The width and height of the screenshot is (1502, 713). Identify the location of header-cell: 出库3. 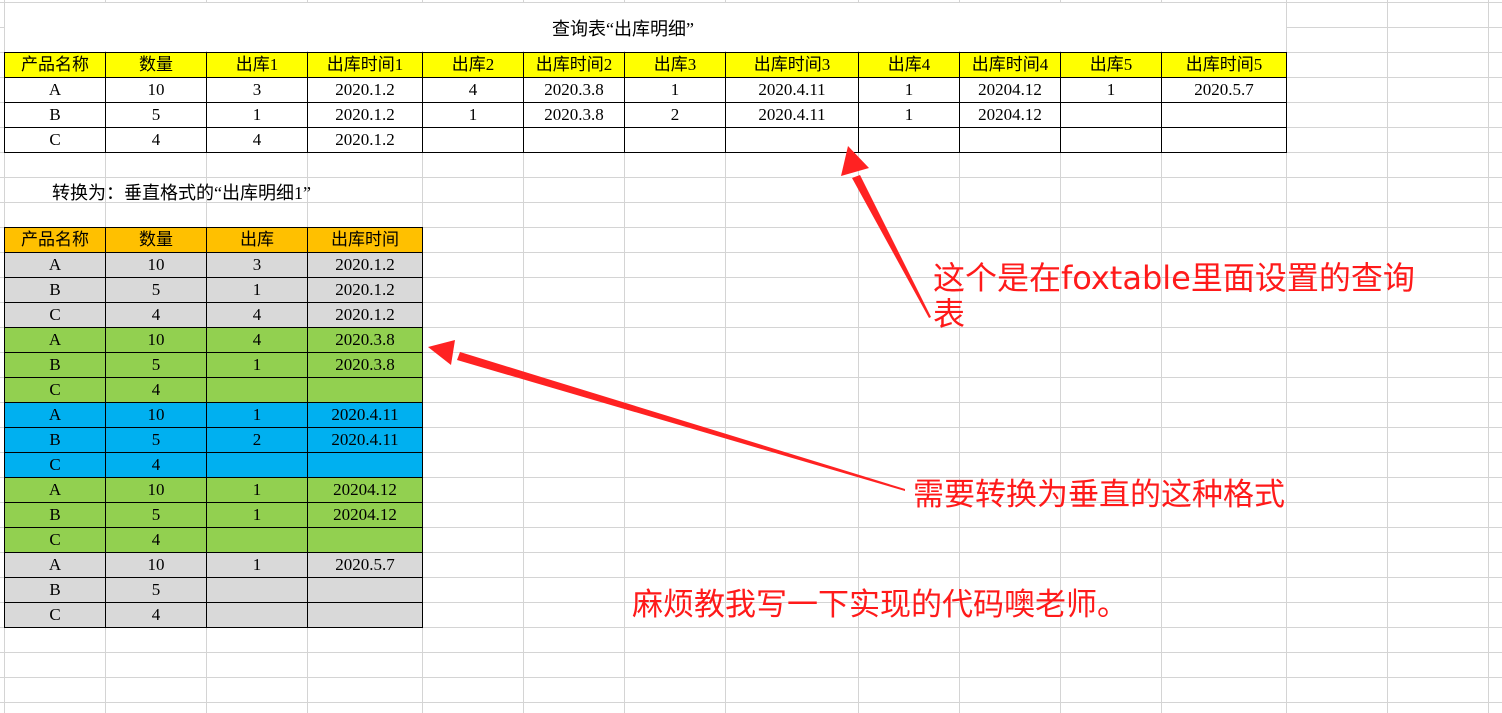
(675, 65).